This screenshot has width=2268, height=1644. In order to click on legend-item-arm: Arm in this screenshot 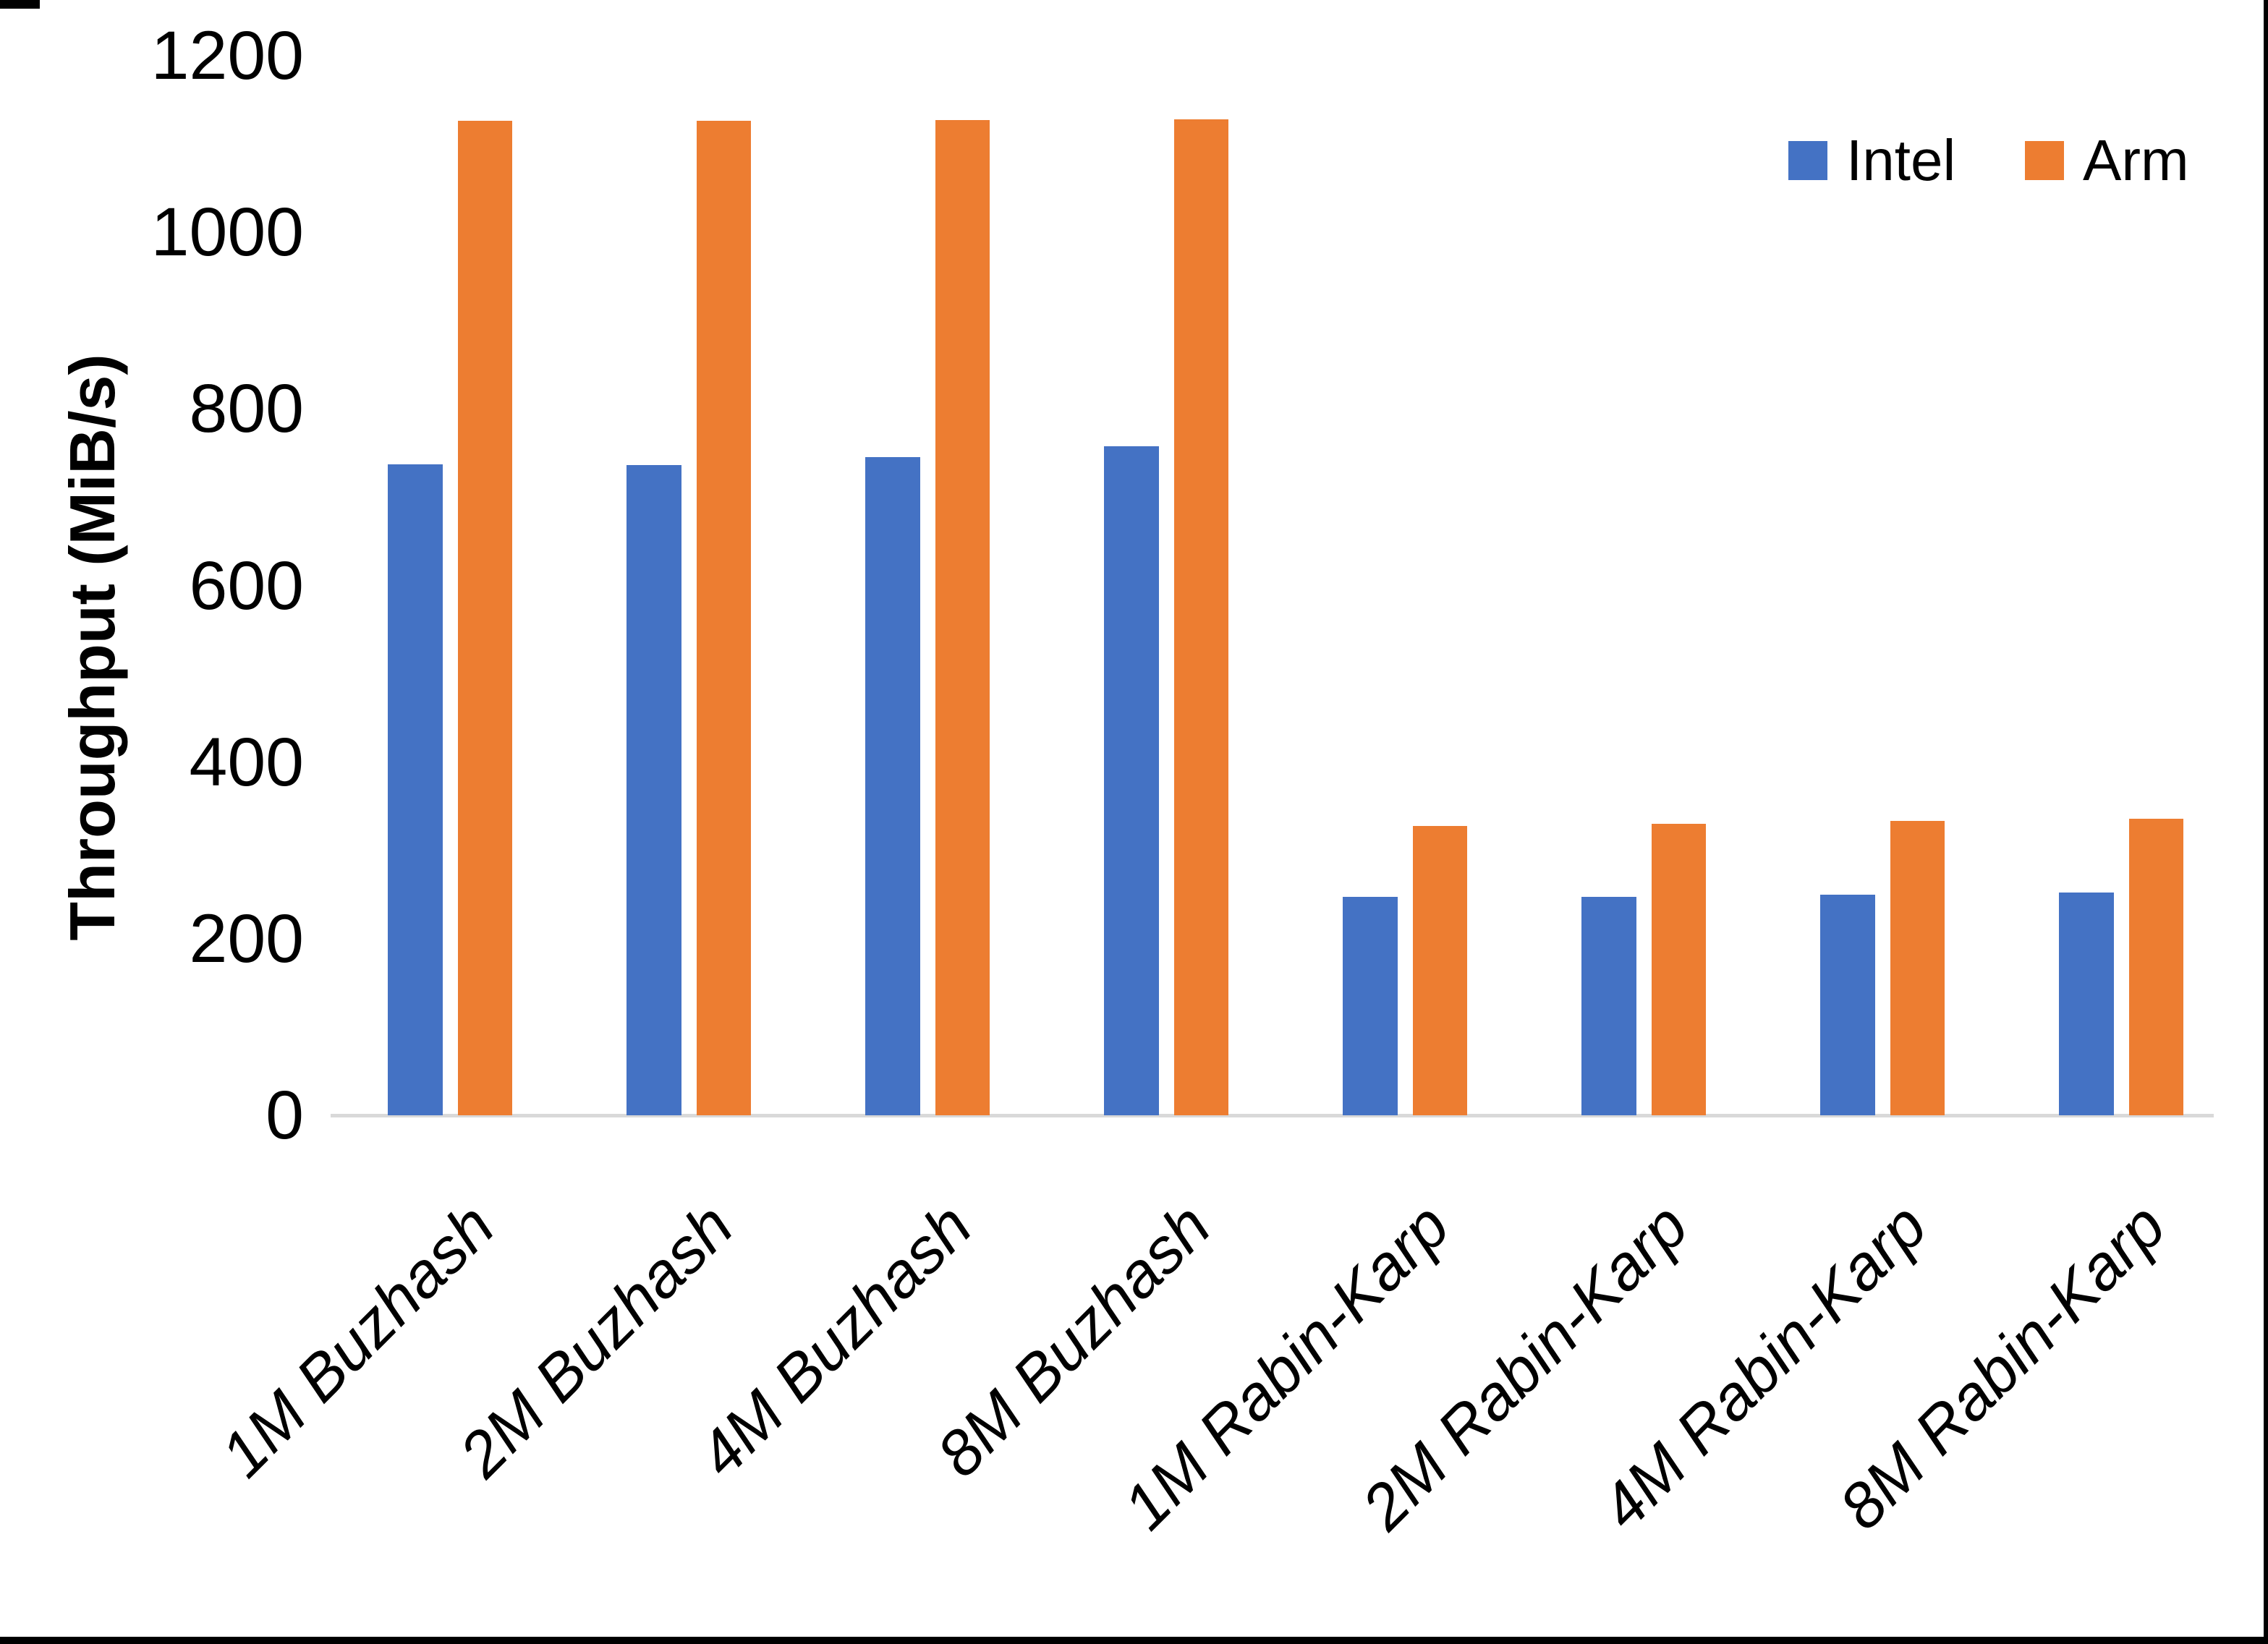, I will do `click(2107, 160)`.